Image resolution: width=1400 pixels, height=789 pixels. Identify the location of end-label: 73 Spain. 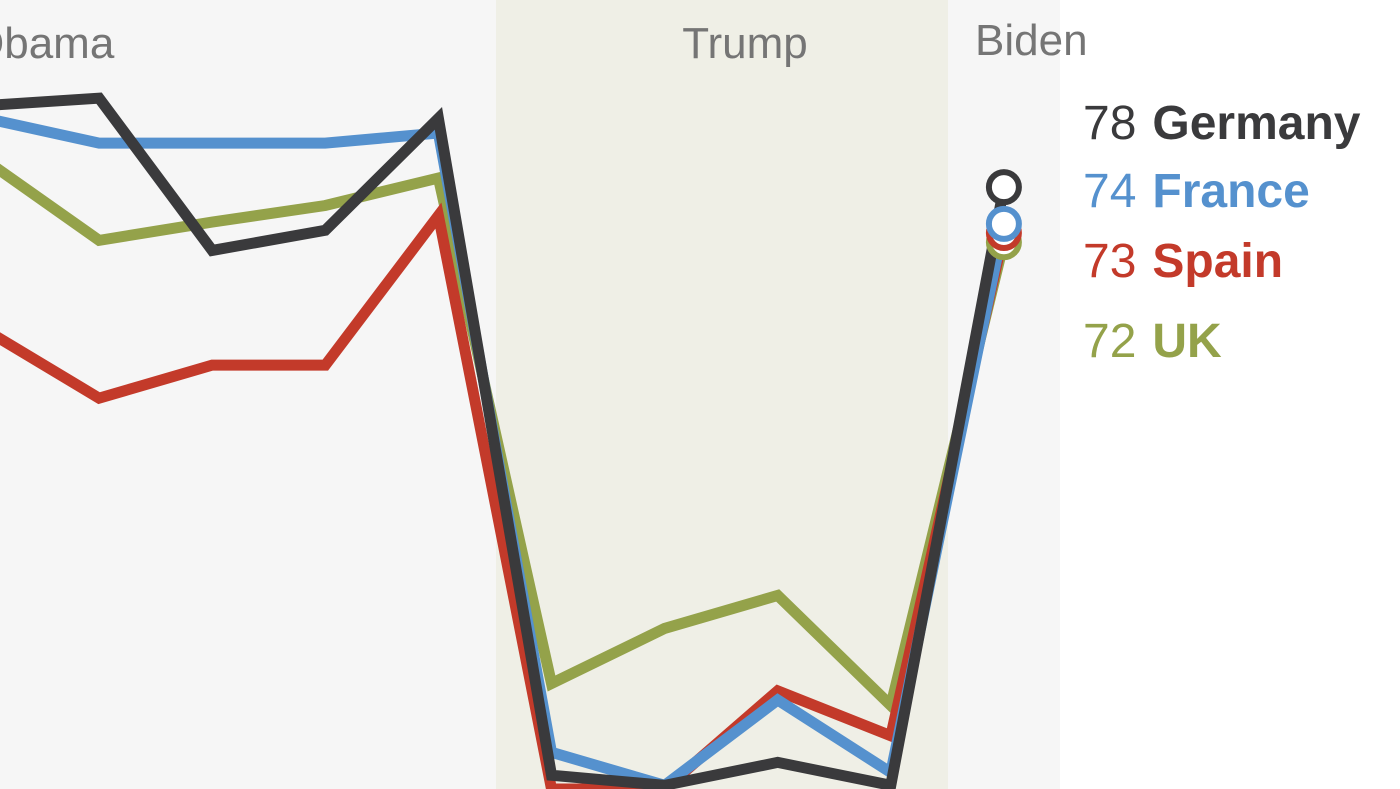
(1183, 261).